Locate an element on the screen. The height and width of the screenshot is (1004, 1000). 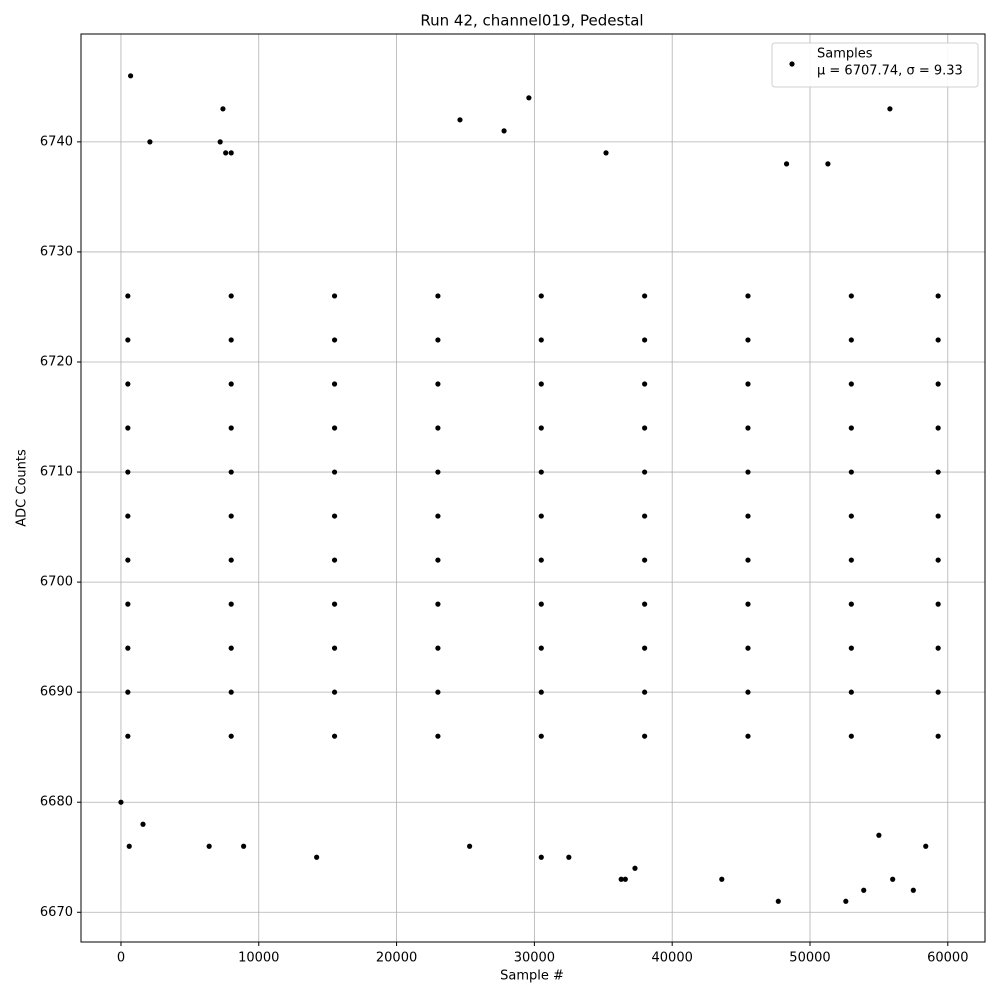
y-tick-label: 6680 is located at coordinates (56, 802).